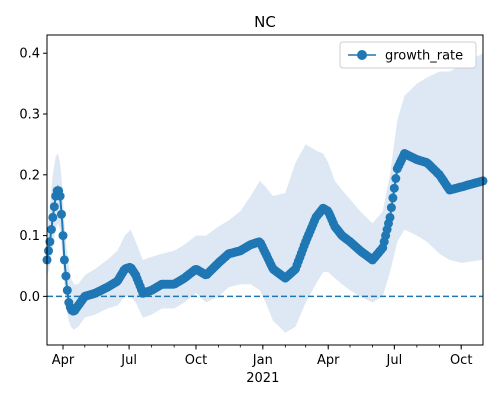 The height and width of the screenshot is (400, 500). What do you see at coordinates (424, 56) in the screenshot?
I see `legend-series-label: growth_rate` at bounding box center [424, 56].